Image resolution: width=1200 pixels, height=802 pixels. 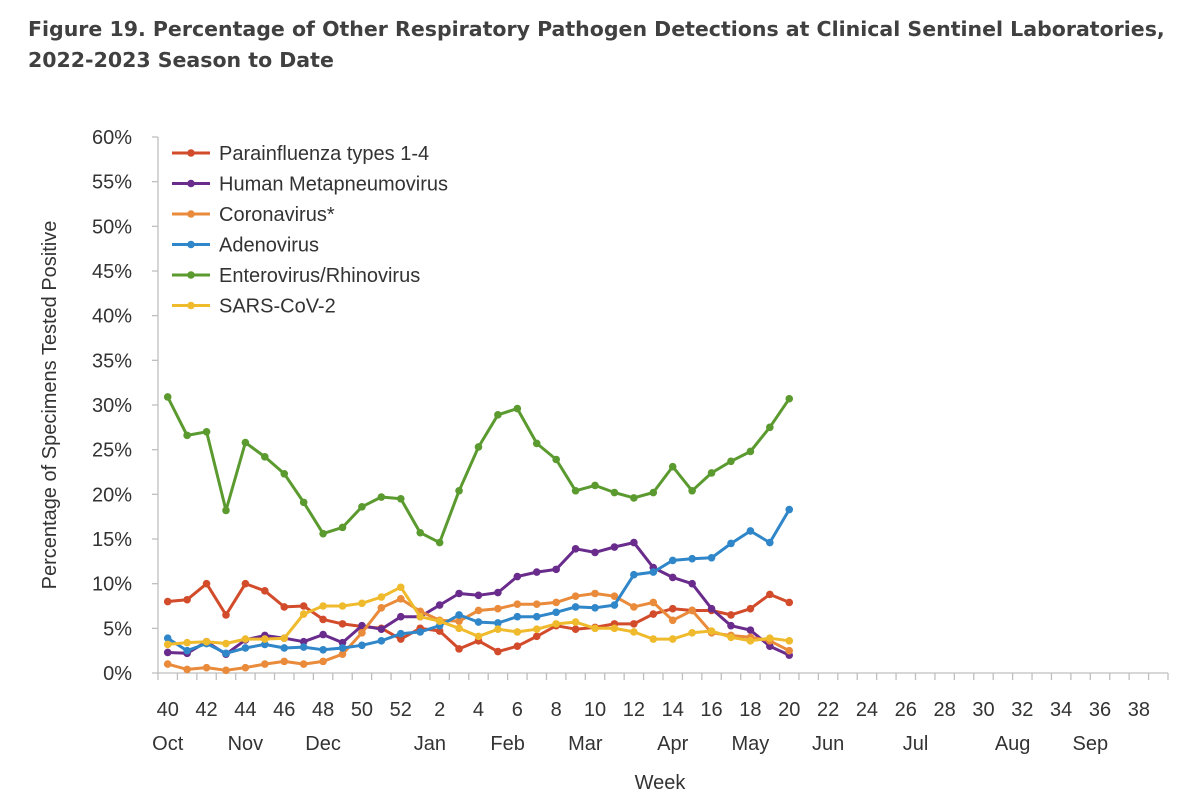 I want to click on x-tick-label: 16, so click(x=711, y=710).